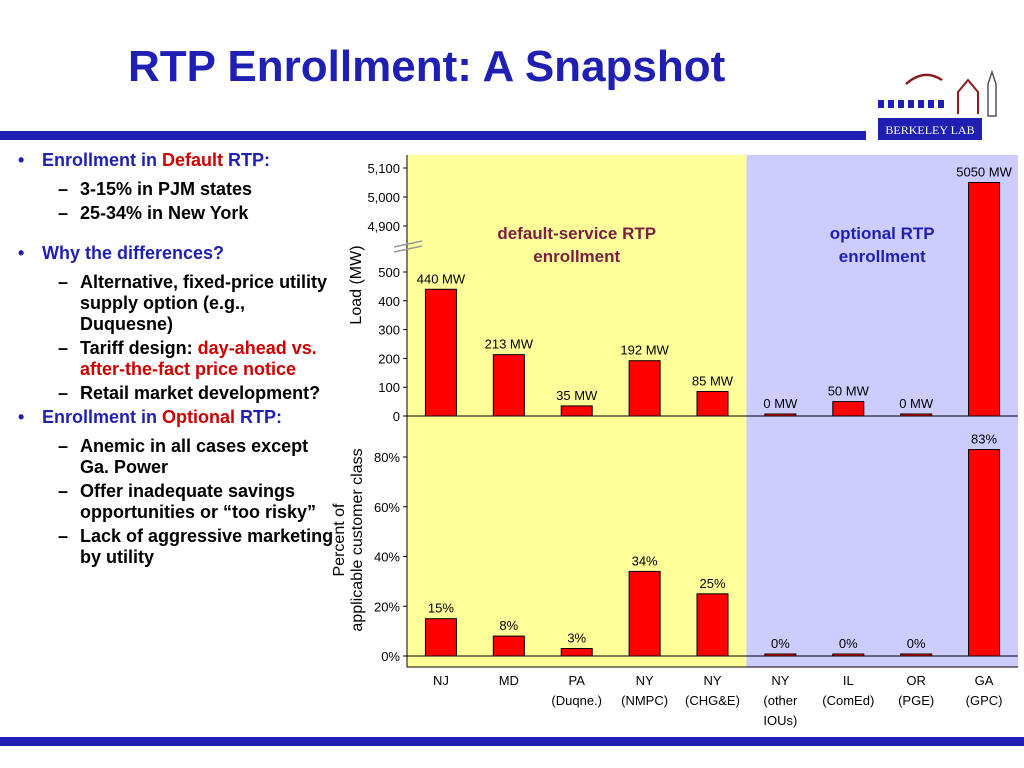 Image resolution: width=1024 pixels, height=768 pixels. I want to click on category-label: IOUs), so click(780, 720).